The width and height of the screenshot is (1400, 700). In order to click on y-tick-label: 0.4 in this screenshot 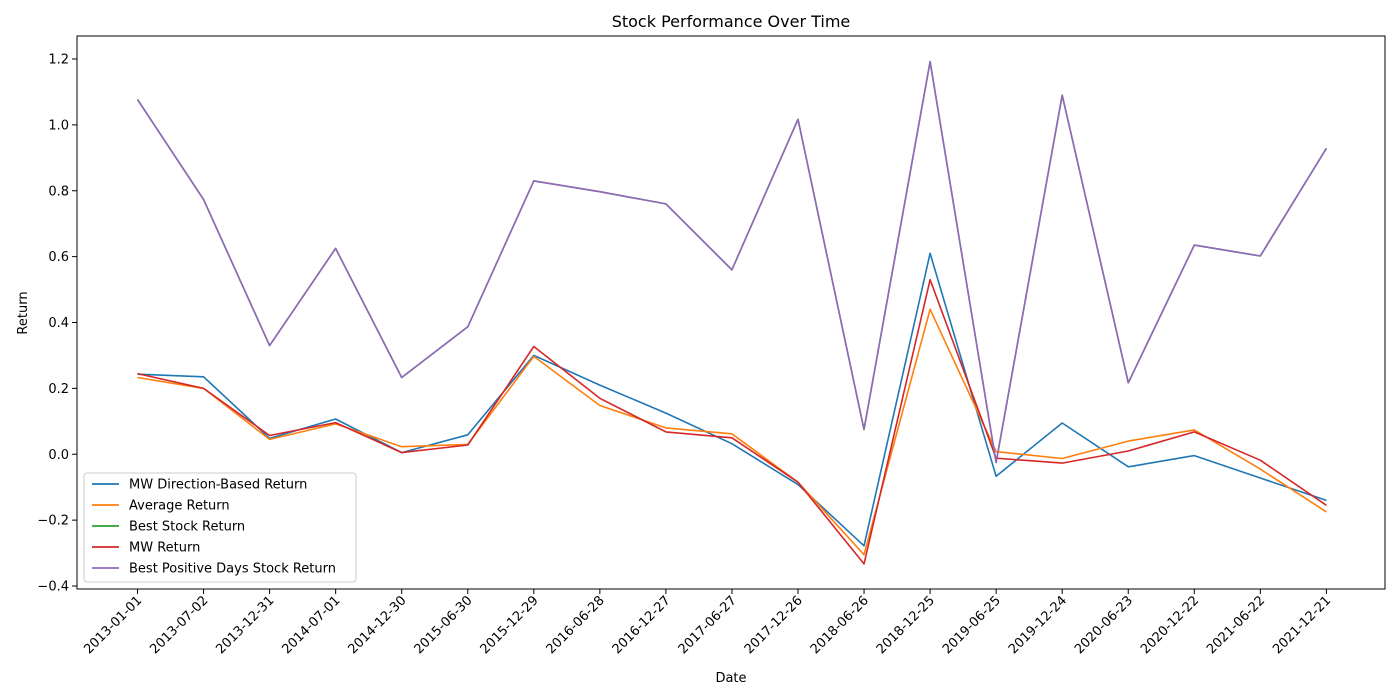, I will do `click(58, 323)`.